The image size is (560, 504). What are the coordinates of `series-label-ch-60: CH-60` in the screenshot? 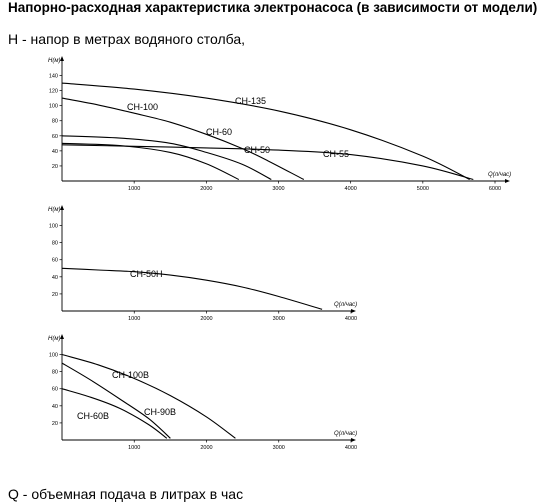 It's located at (219, 132).